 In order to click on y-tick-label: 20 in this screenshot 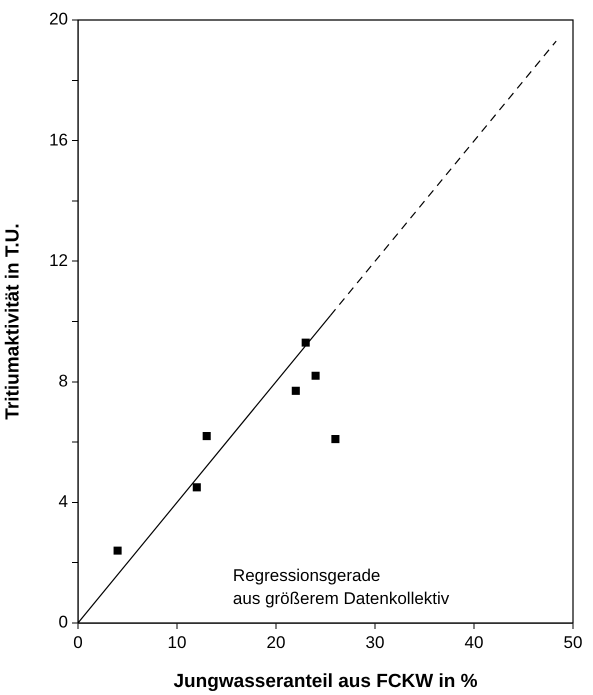, I will do `click(58, 19)`.